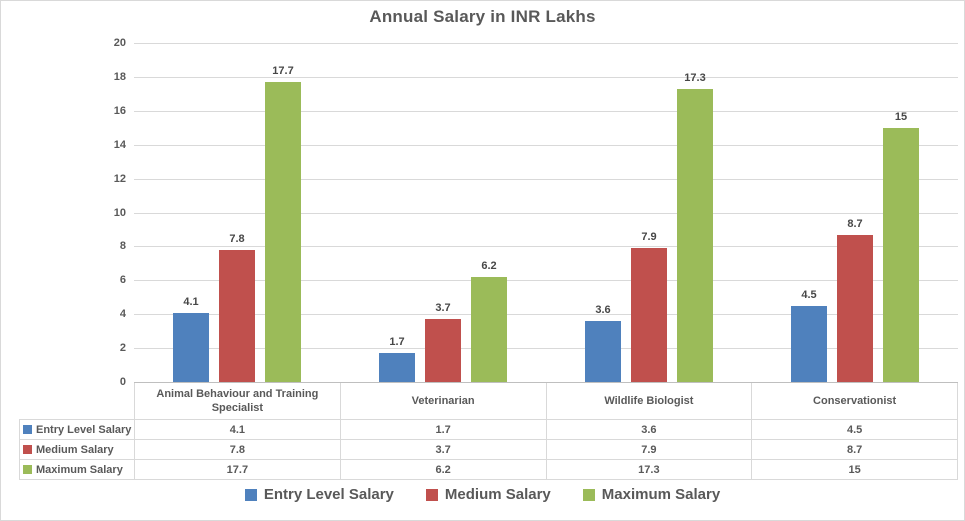 Image resolution: width=965 pixels, height=521 pixels. What do you see at coordinates (695, 227) in the screenshot?
I see `bar: 17.3` at bounding box center [695, 227].